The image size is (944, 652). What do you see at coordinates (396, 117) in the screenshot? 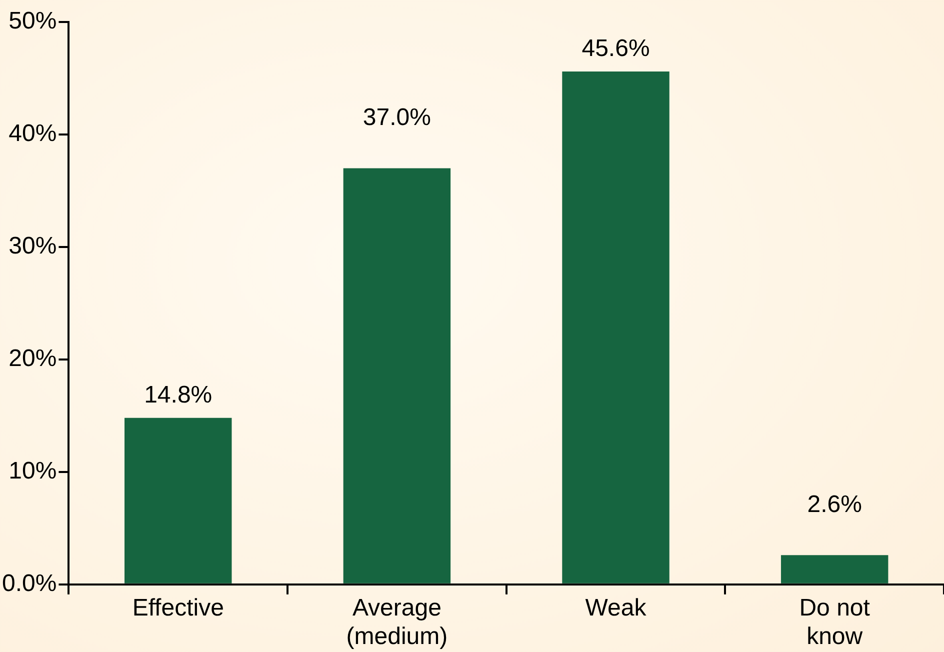
I see `data-label: 37.0%` at bounding box center [396, 117].